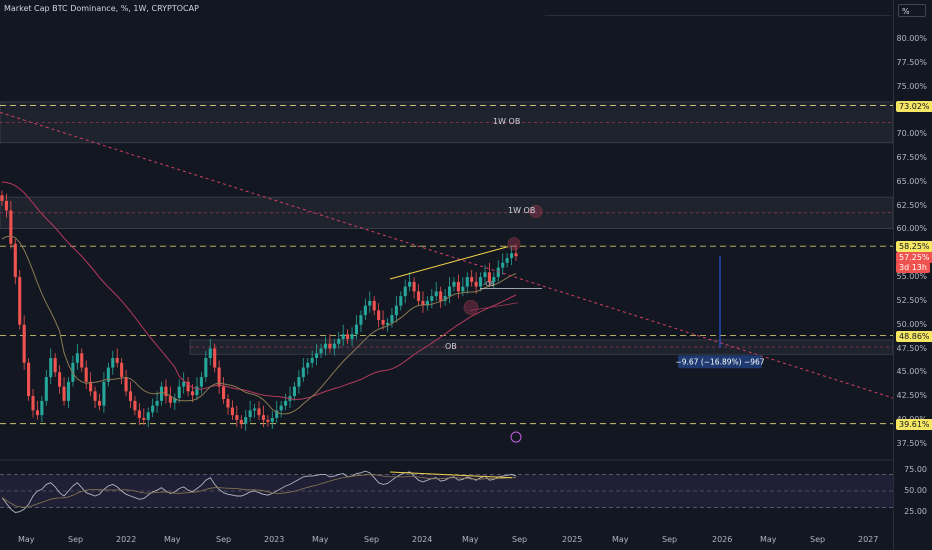 This screenshot has height=550, width=932. Describe the element at coordinates (914, 336) in the screenshot. I see `price-tag: 48.86%` at that location.